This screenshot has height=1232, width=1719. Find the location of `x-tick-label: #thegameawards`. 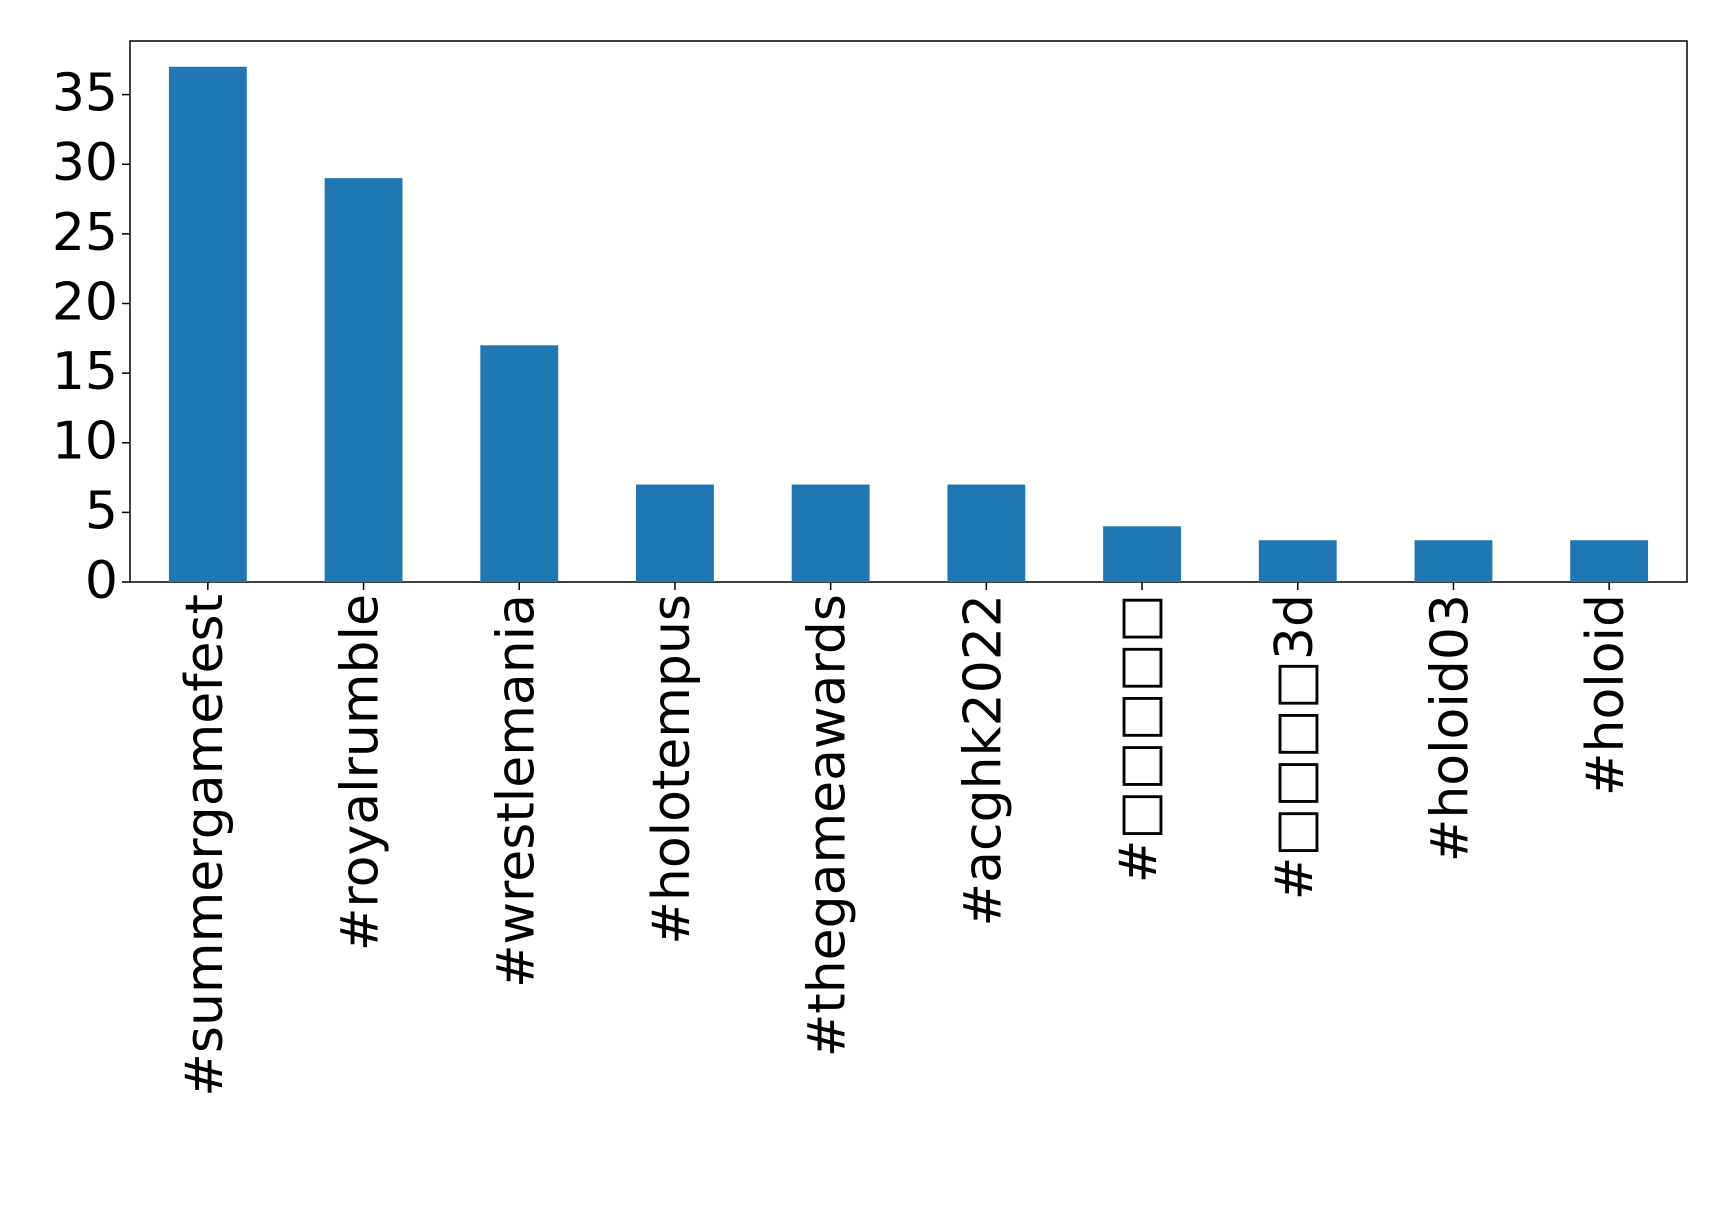

x-tick-label: #thegameawards is located at coordinates (828, 825).